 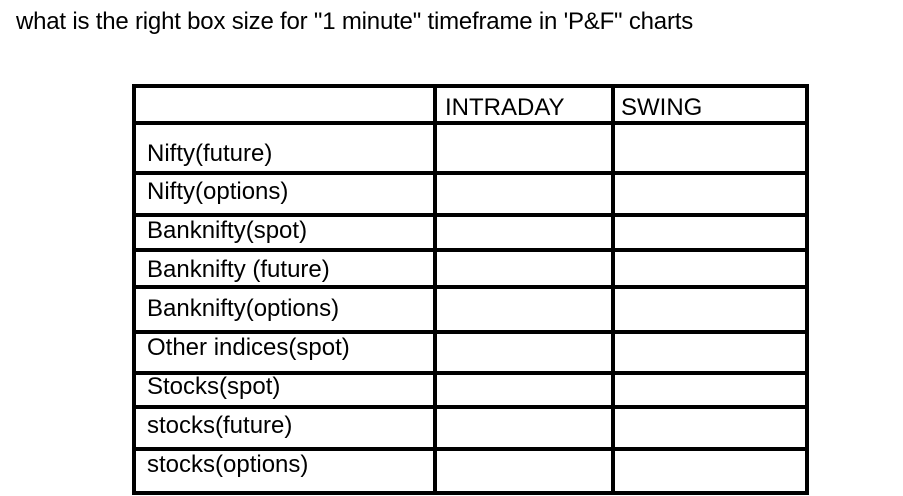 What do you see at coordinates (218, 191) in the screenshot?
I see `row-label: Nifty(options)` at bounding box center [218, 191].